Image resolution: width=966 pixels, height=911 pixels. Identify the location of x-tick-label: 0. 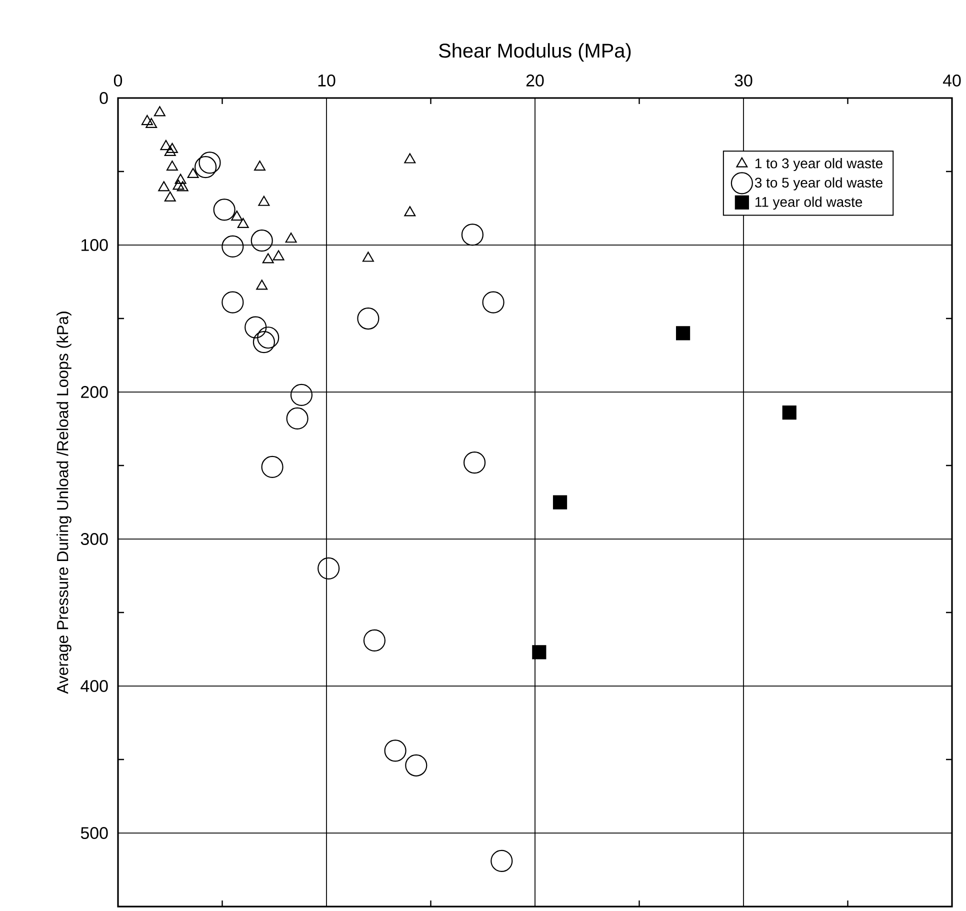
(118, 80).